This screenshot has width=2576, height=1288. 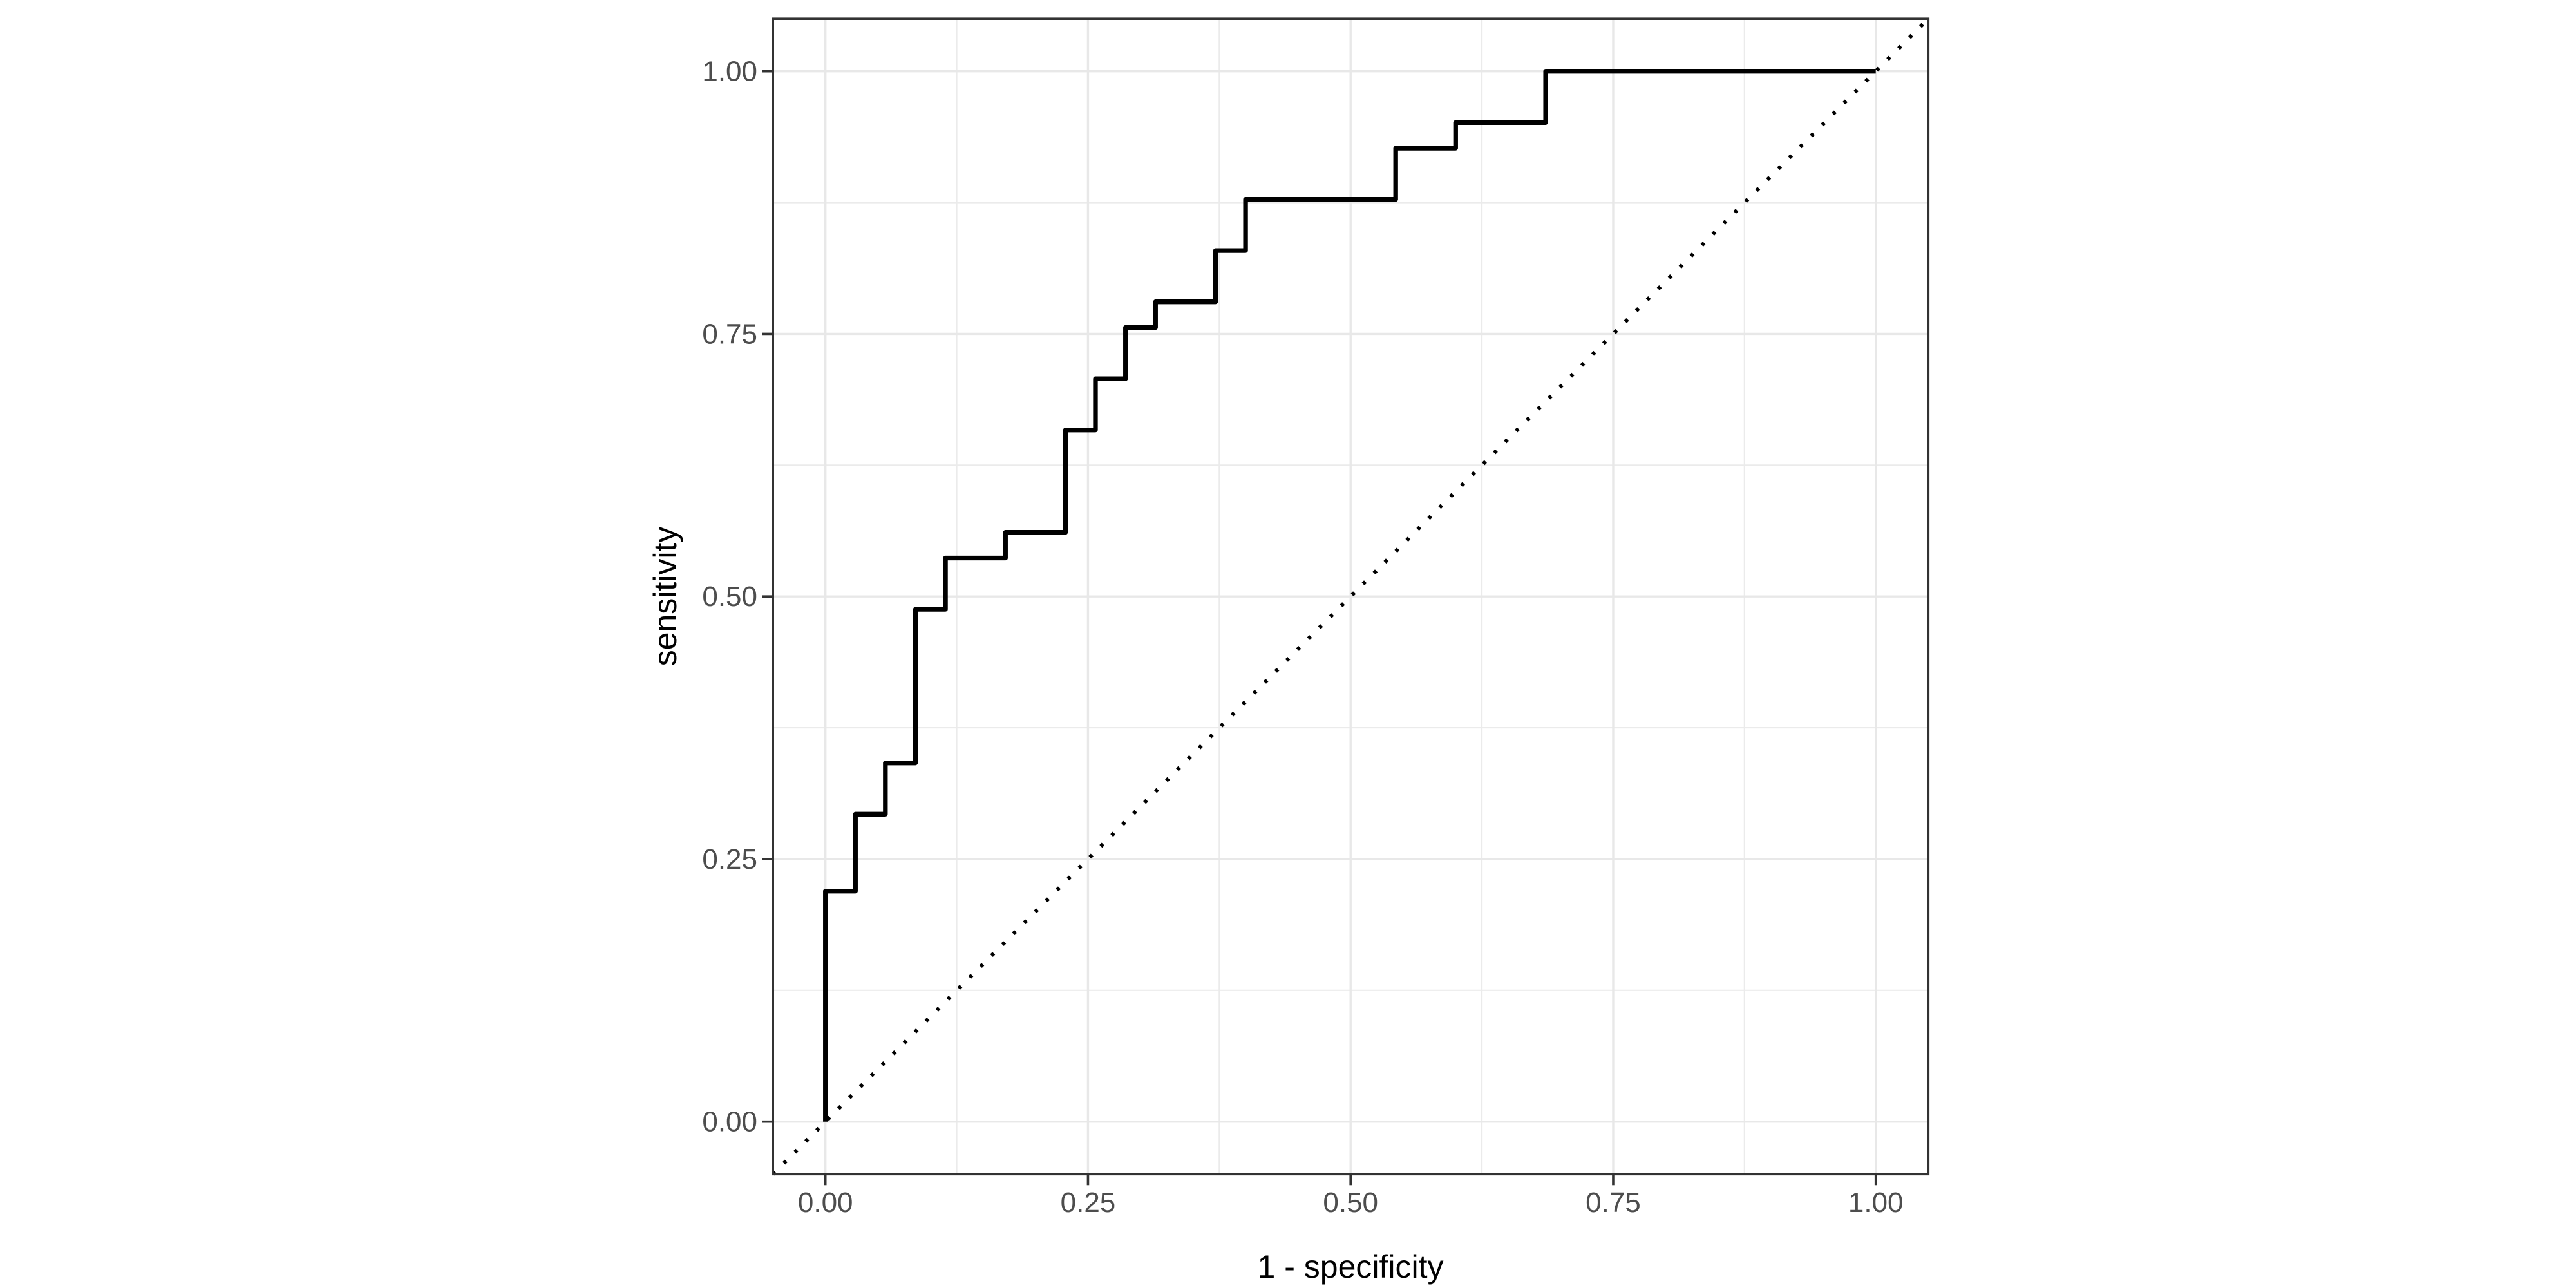 I want to click on y-tick-label: 1.00, so click(x=729, y=72).